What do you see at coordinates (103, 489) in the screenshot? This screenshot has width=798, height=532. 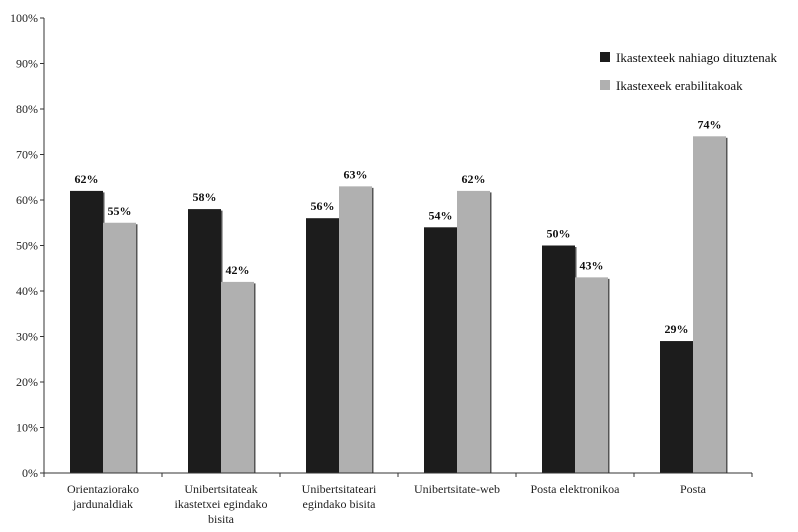 I see `x-tick-label-line: Orientaziorako` at bounding box center [103, 489].